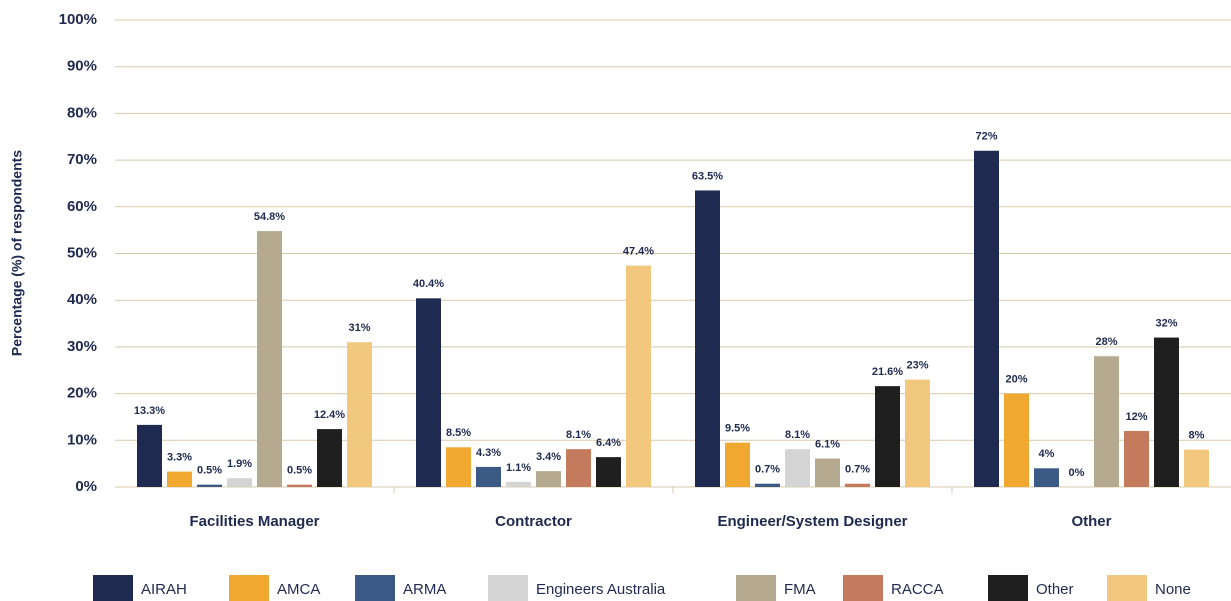  Describe the element at coordinates (164, 589) in the screenshot. I see `legend-label: AIRAH` at that location.